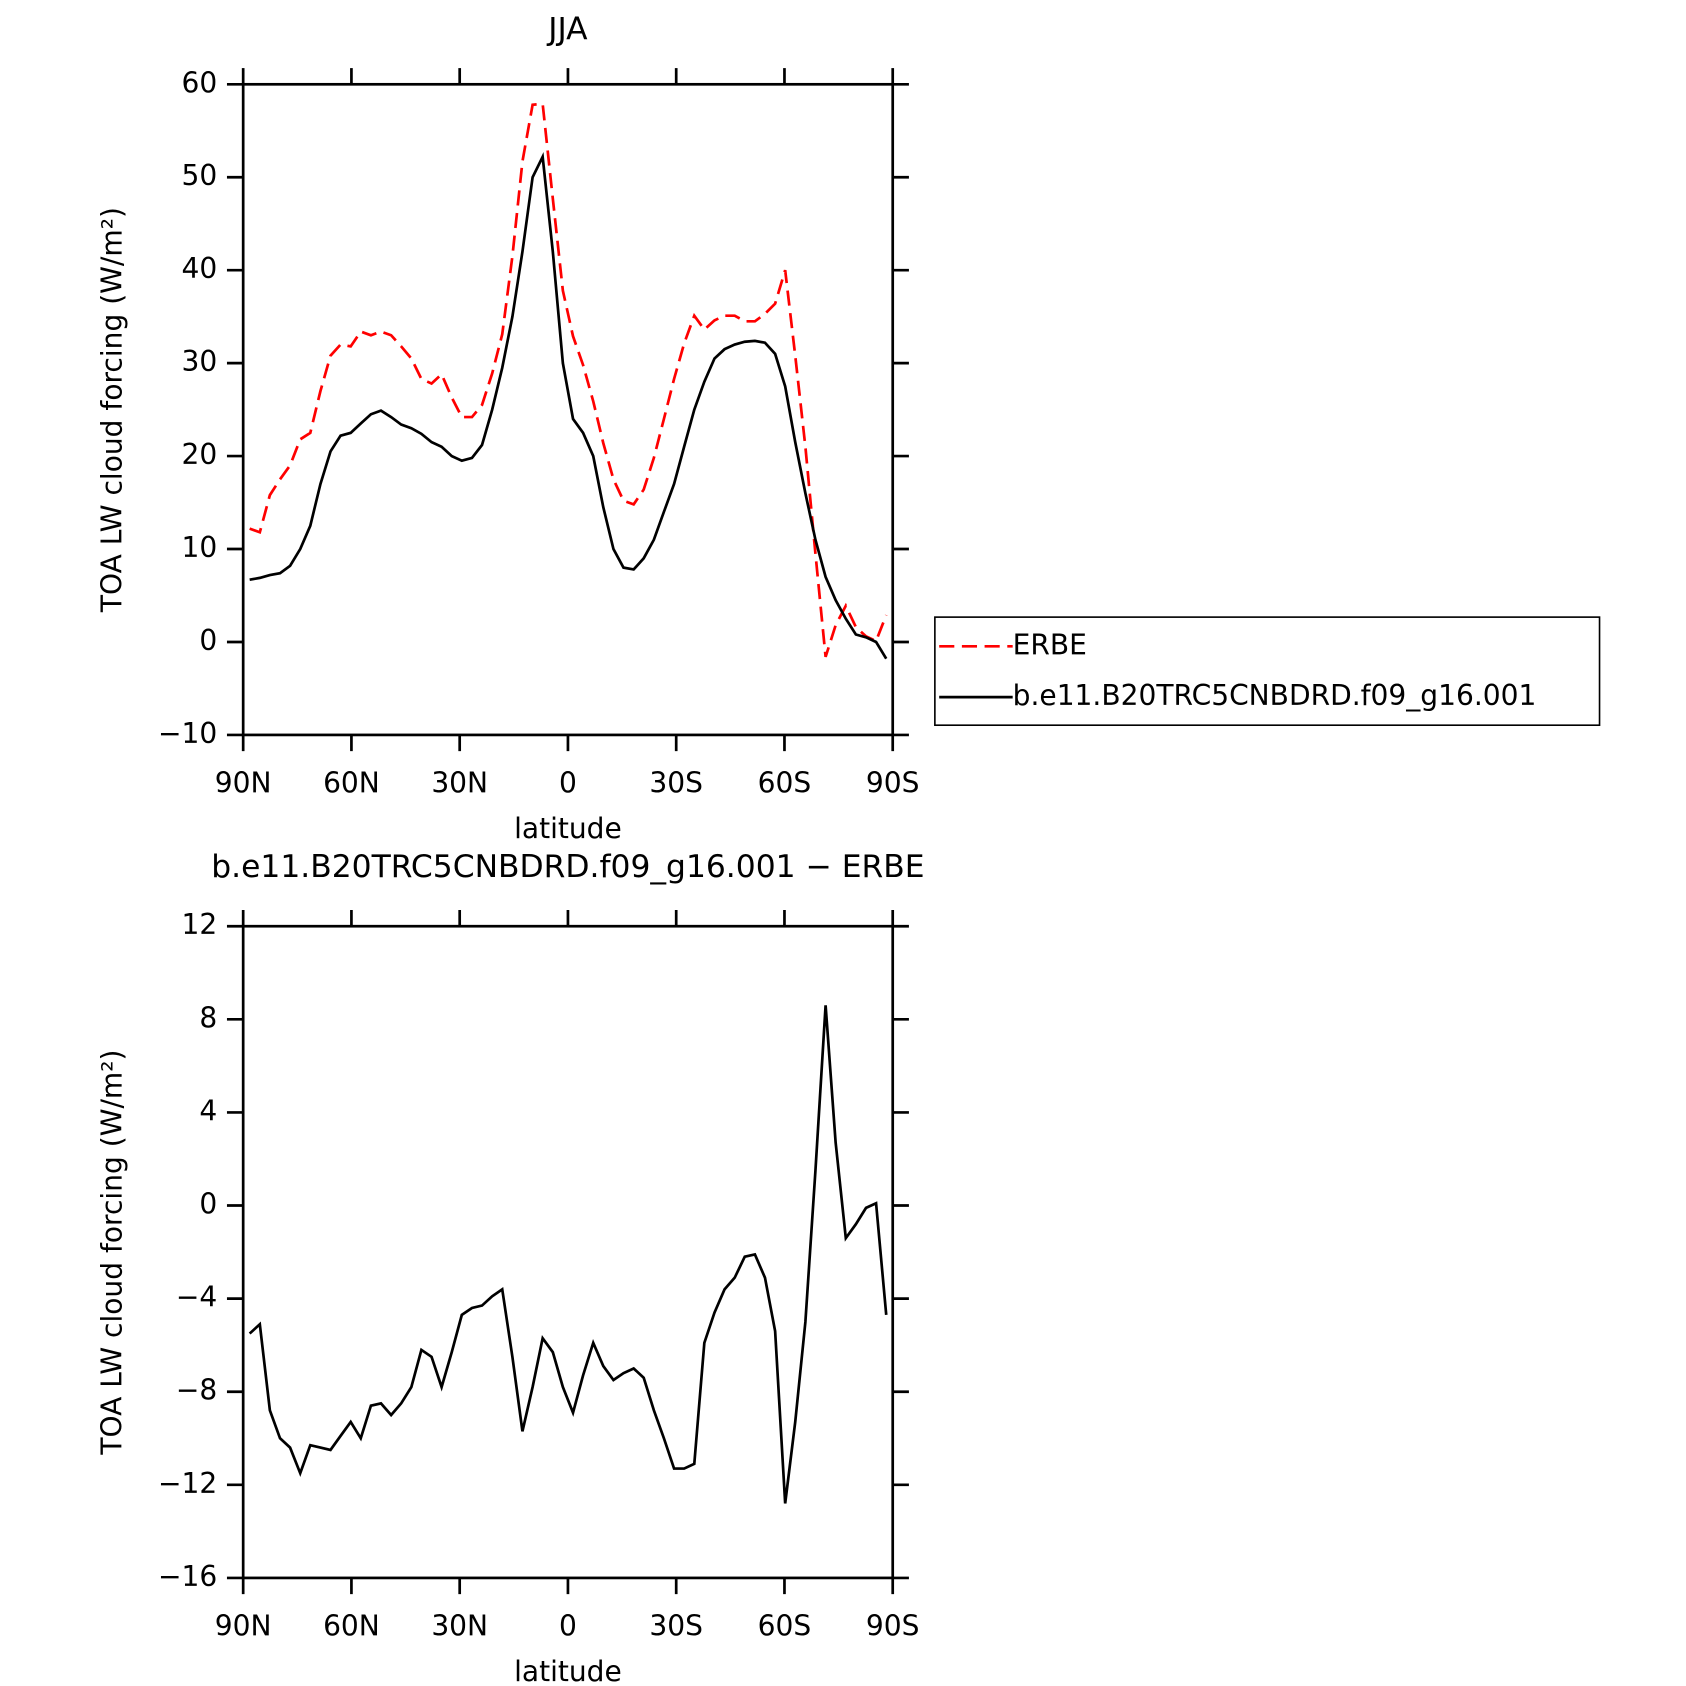 This screenshot has width=1686, height=1686. What do you see at coordinates (200, 82) in the screenshot?
I see `y-tick-label: 60` at bounding box center [200, 82].